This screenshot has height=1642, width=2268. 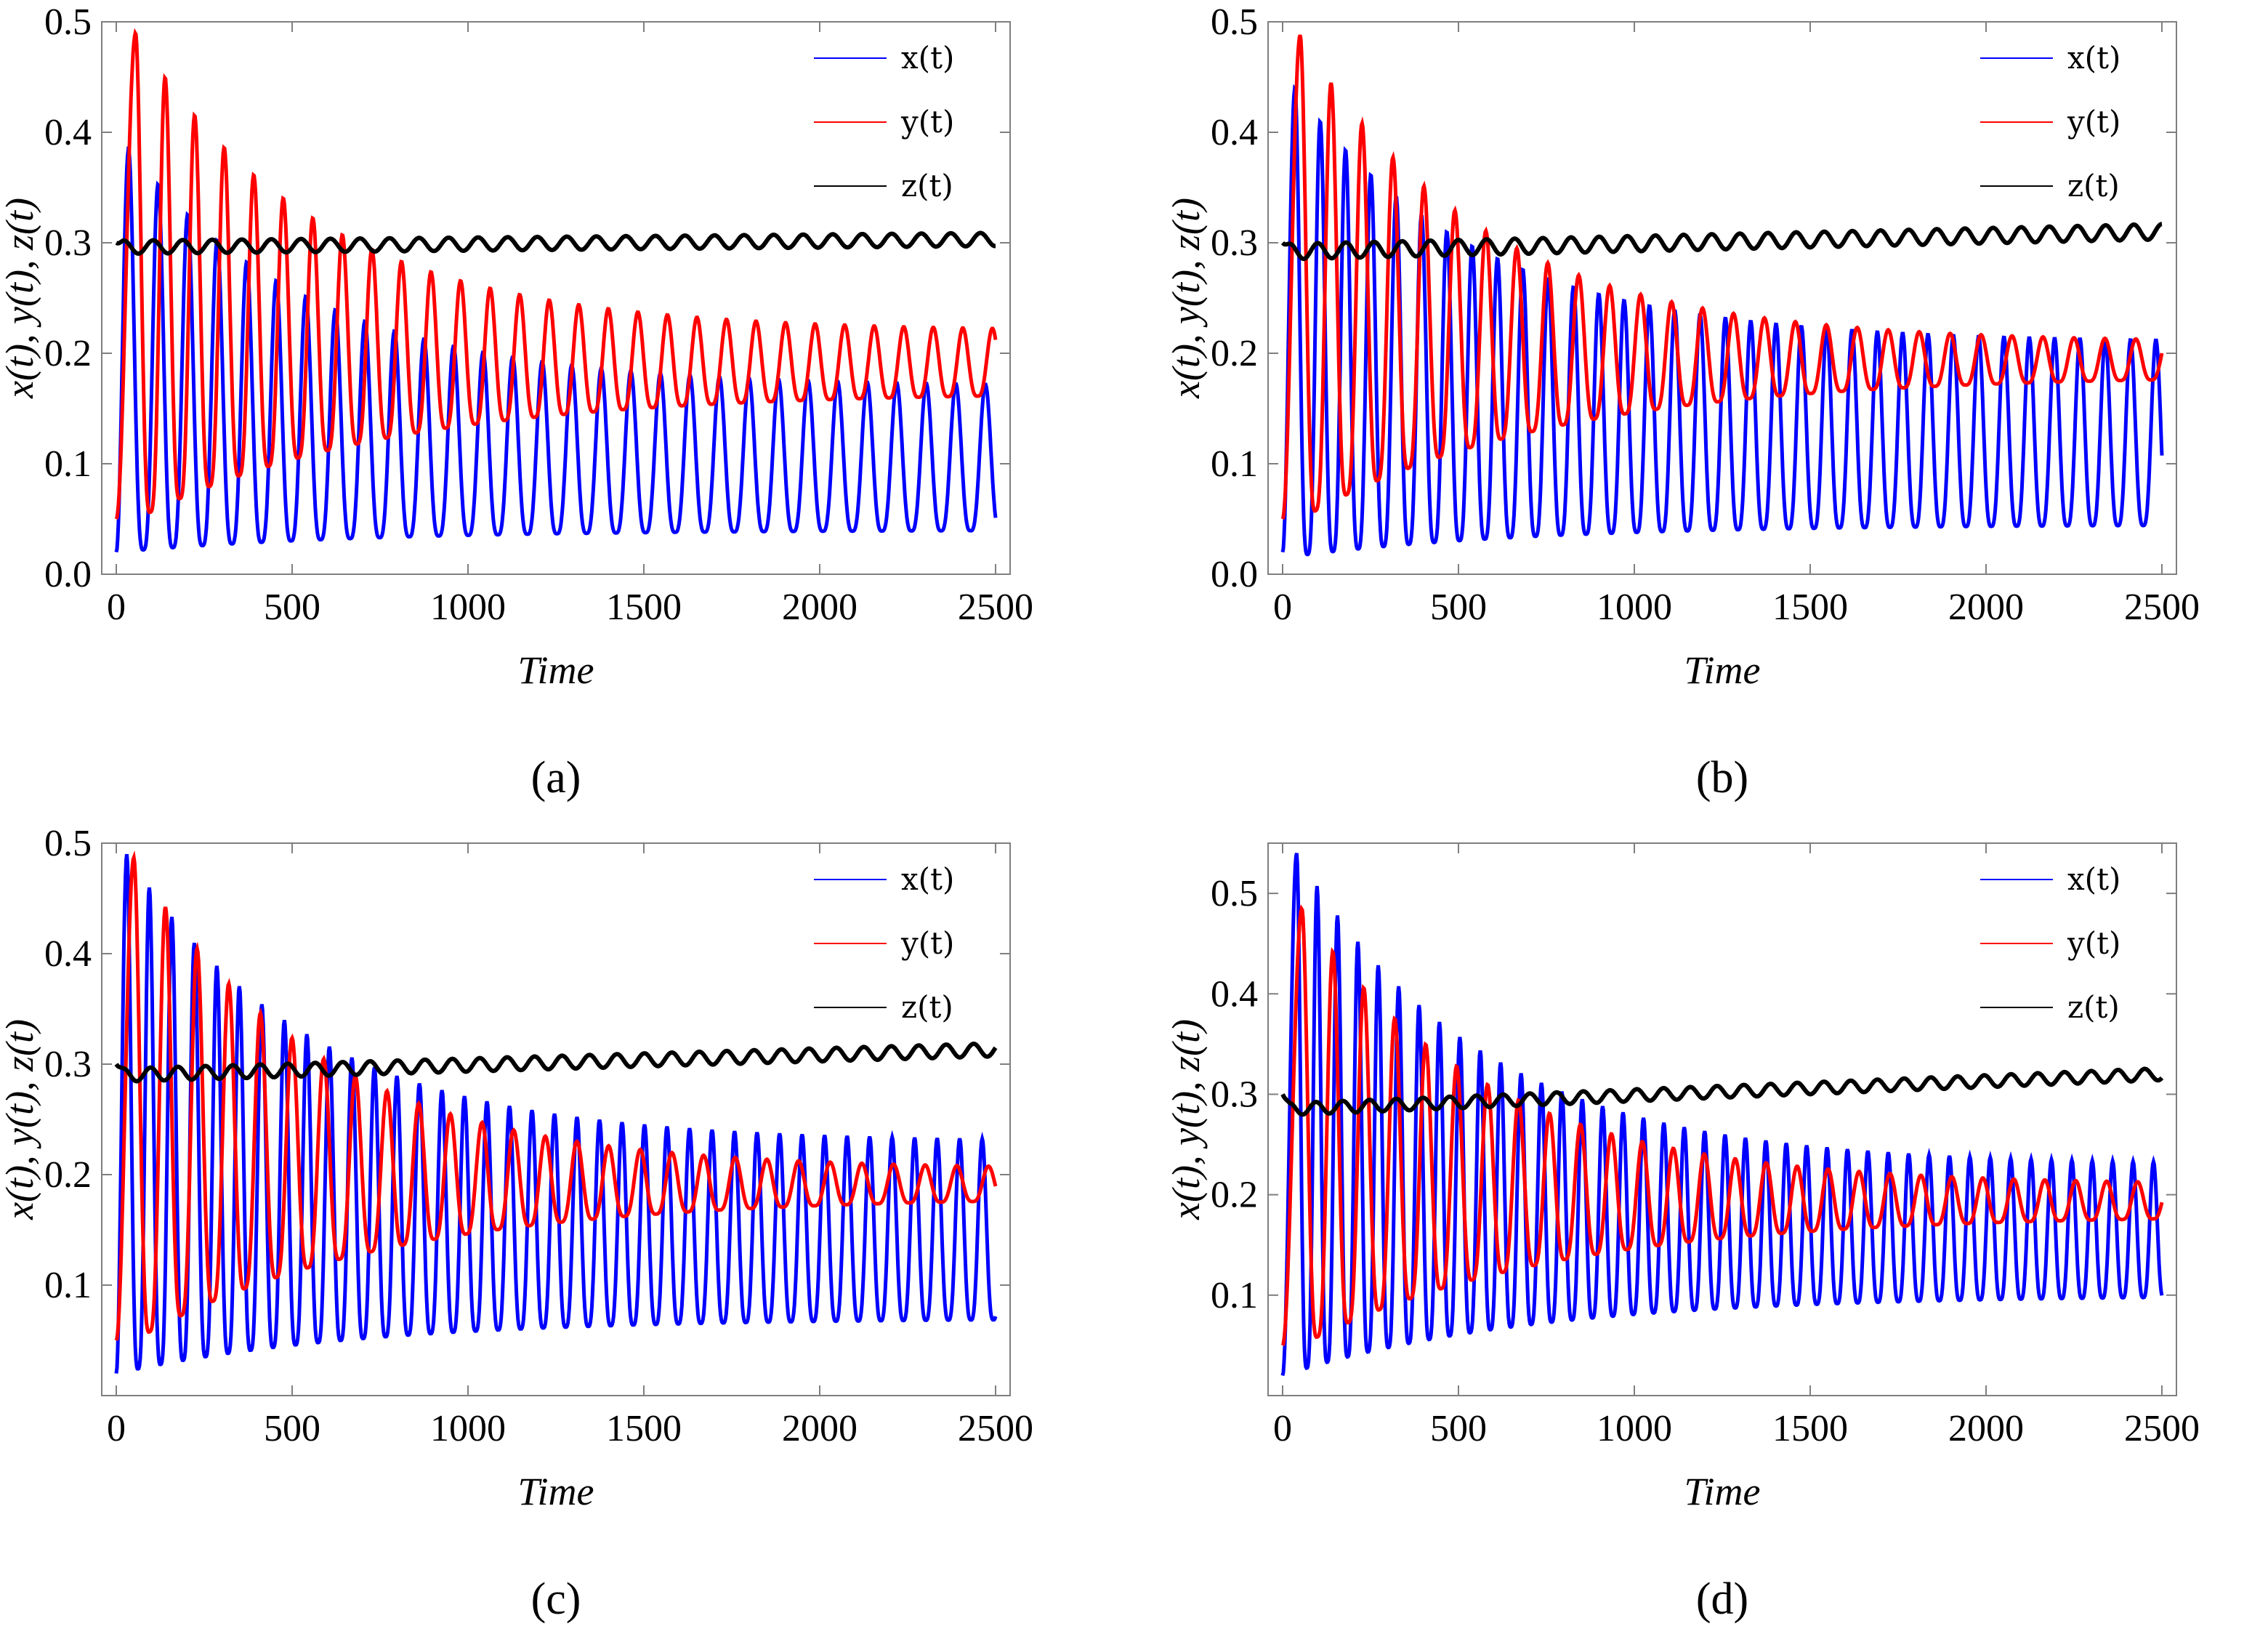 I want to click on panel-label: (b), so click(x=1722, y=777).